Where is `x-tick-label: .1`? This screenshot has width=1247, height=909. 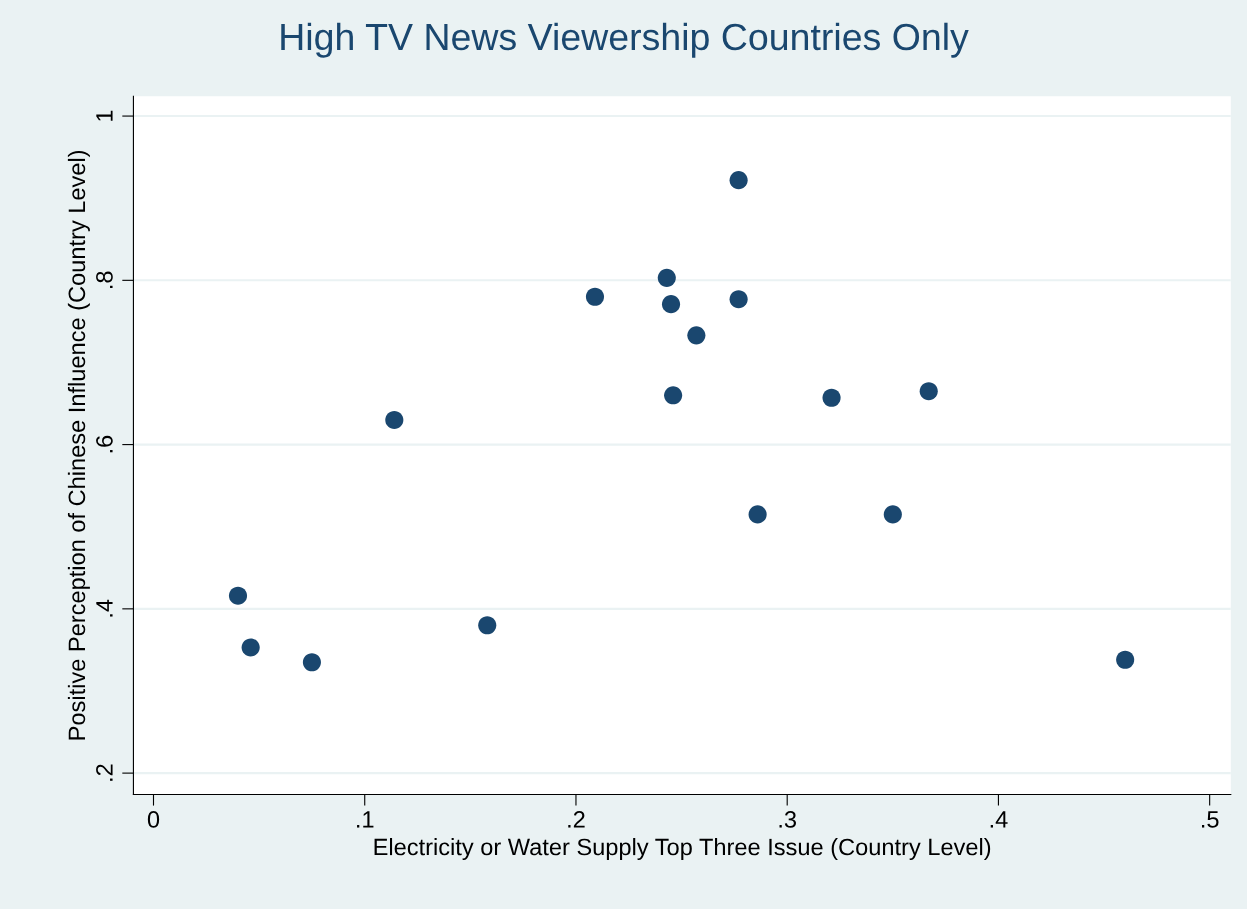 x-tick-label: .1 is located at coordinates (365, 819).